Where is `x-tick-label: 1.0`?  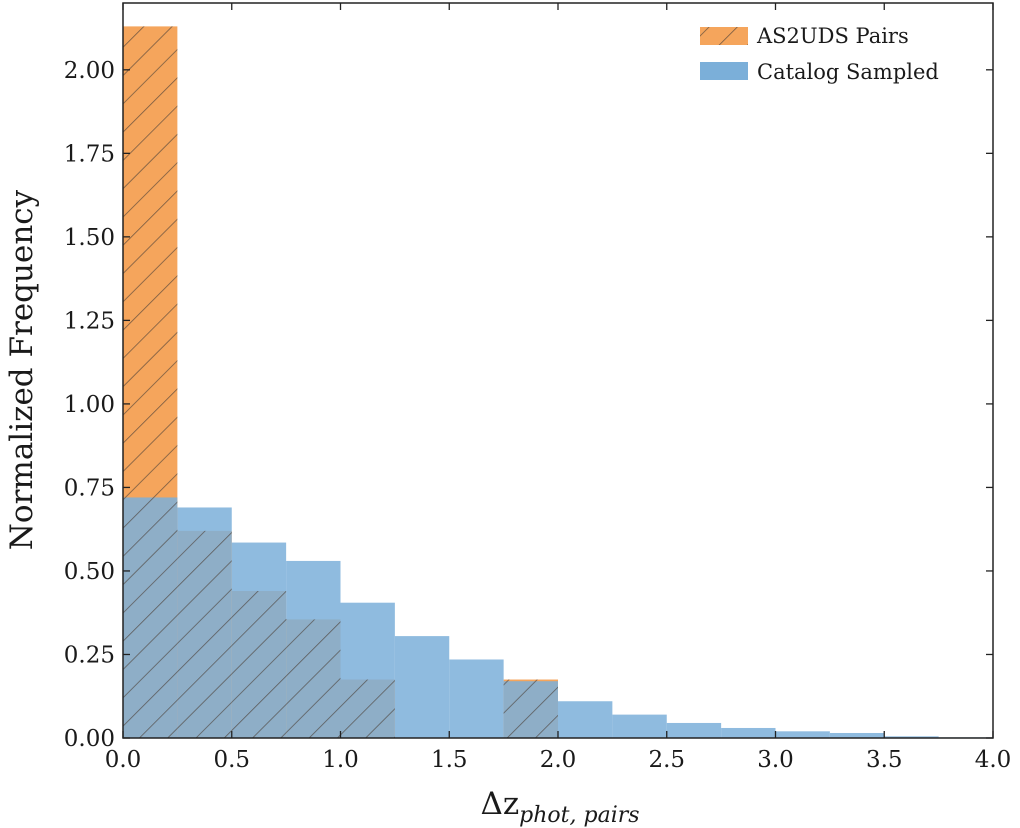
x-tick-label: 1.0 is located at coordinates (340, 760).